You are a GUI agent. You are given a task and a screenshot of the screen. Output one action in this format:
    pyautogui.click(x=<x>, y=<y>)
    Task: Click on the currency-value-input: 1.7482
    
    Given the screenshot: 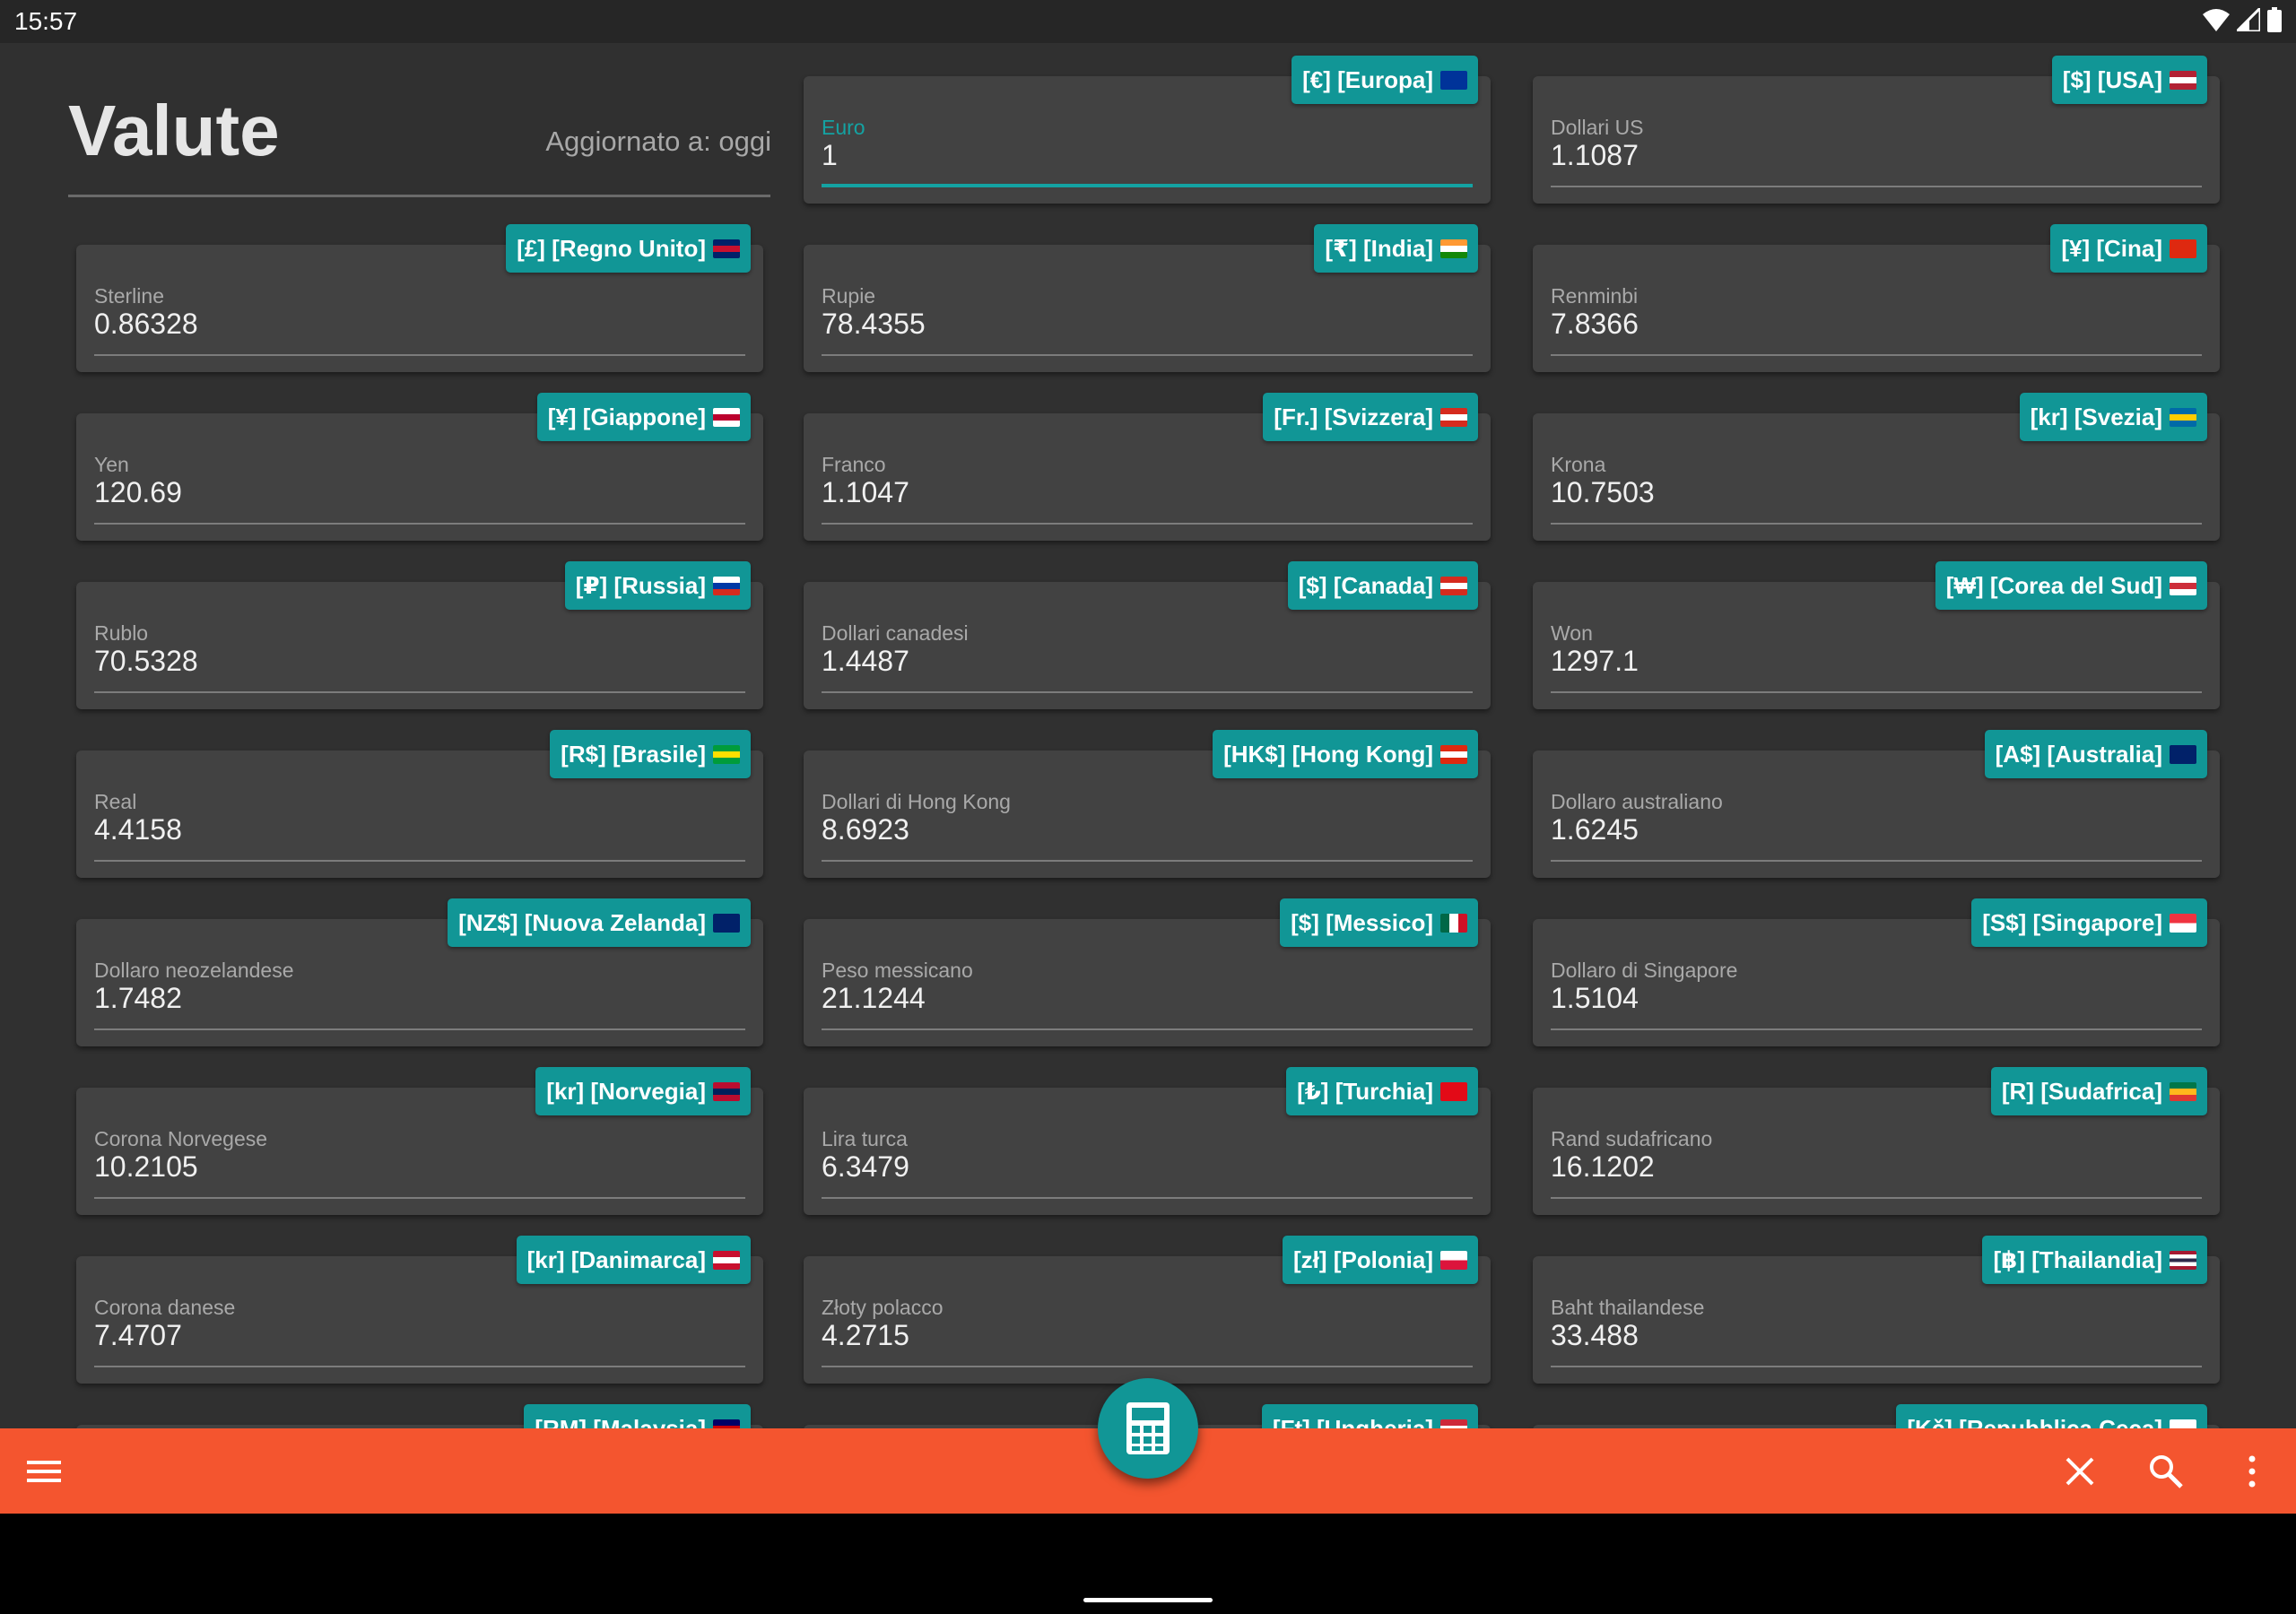 What is the action you would take?
    pyautogui.click(x=138, y=998)
    